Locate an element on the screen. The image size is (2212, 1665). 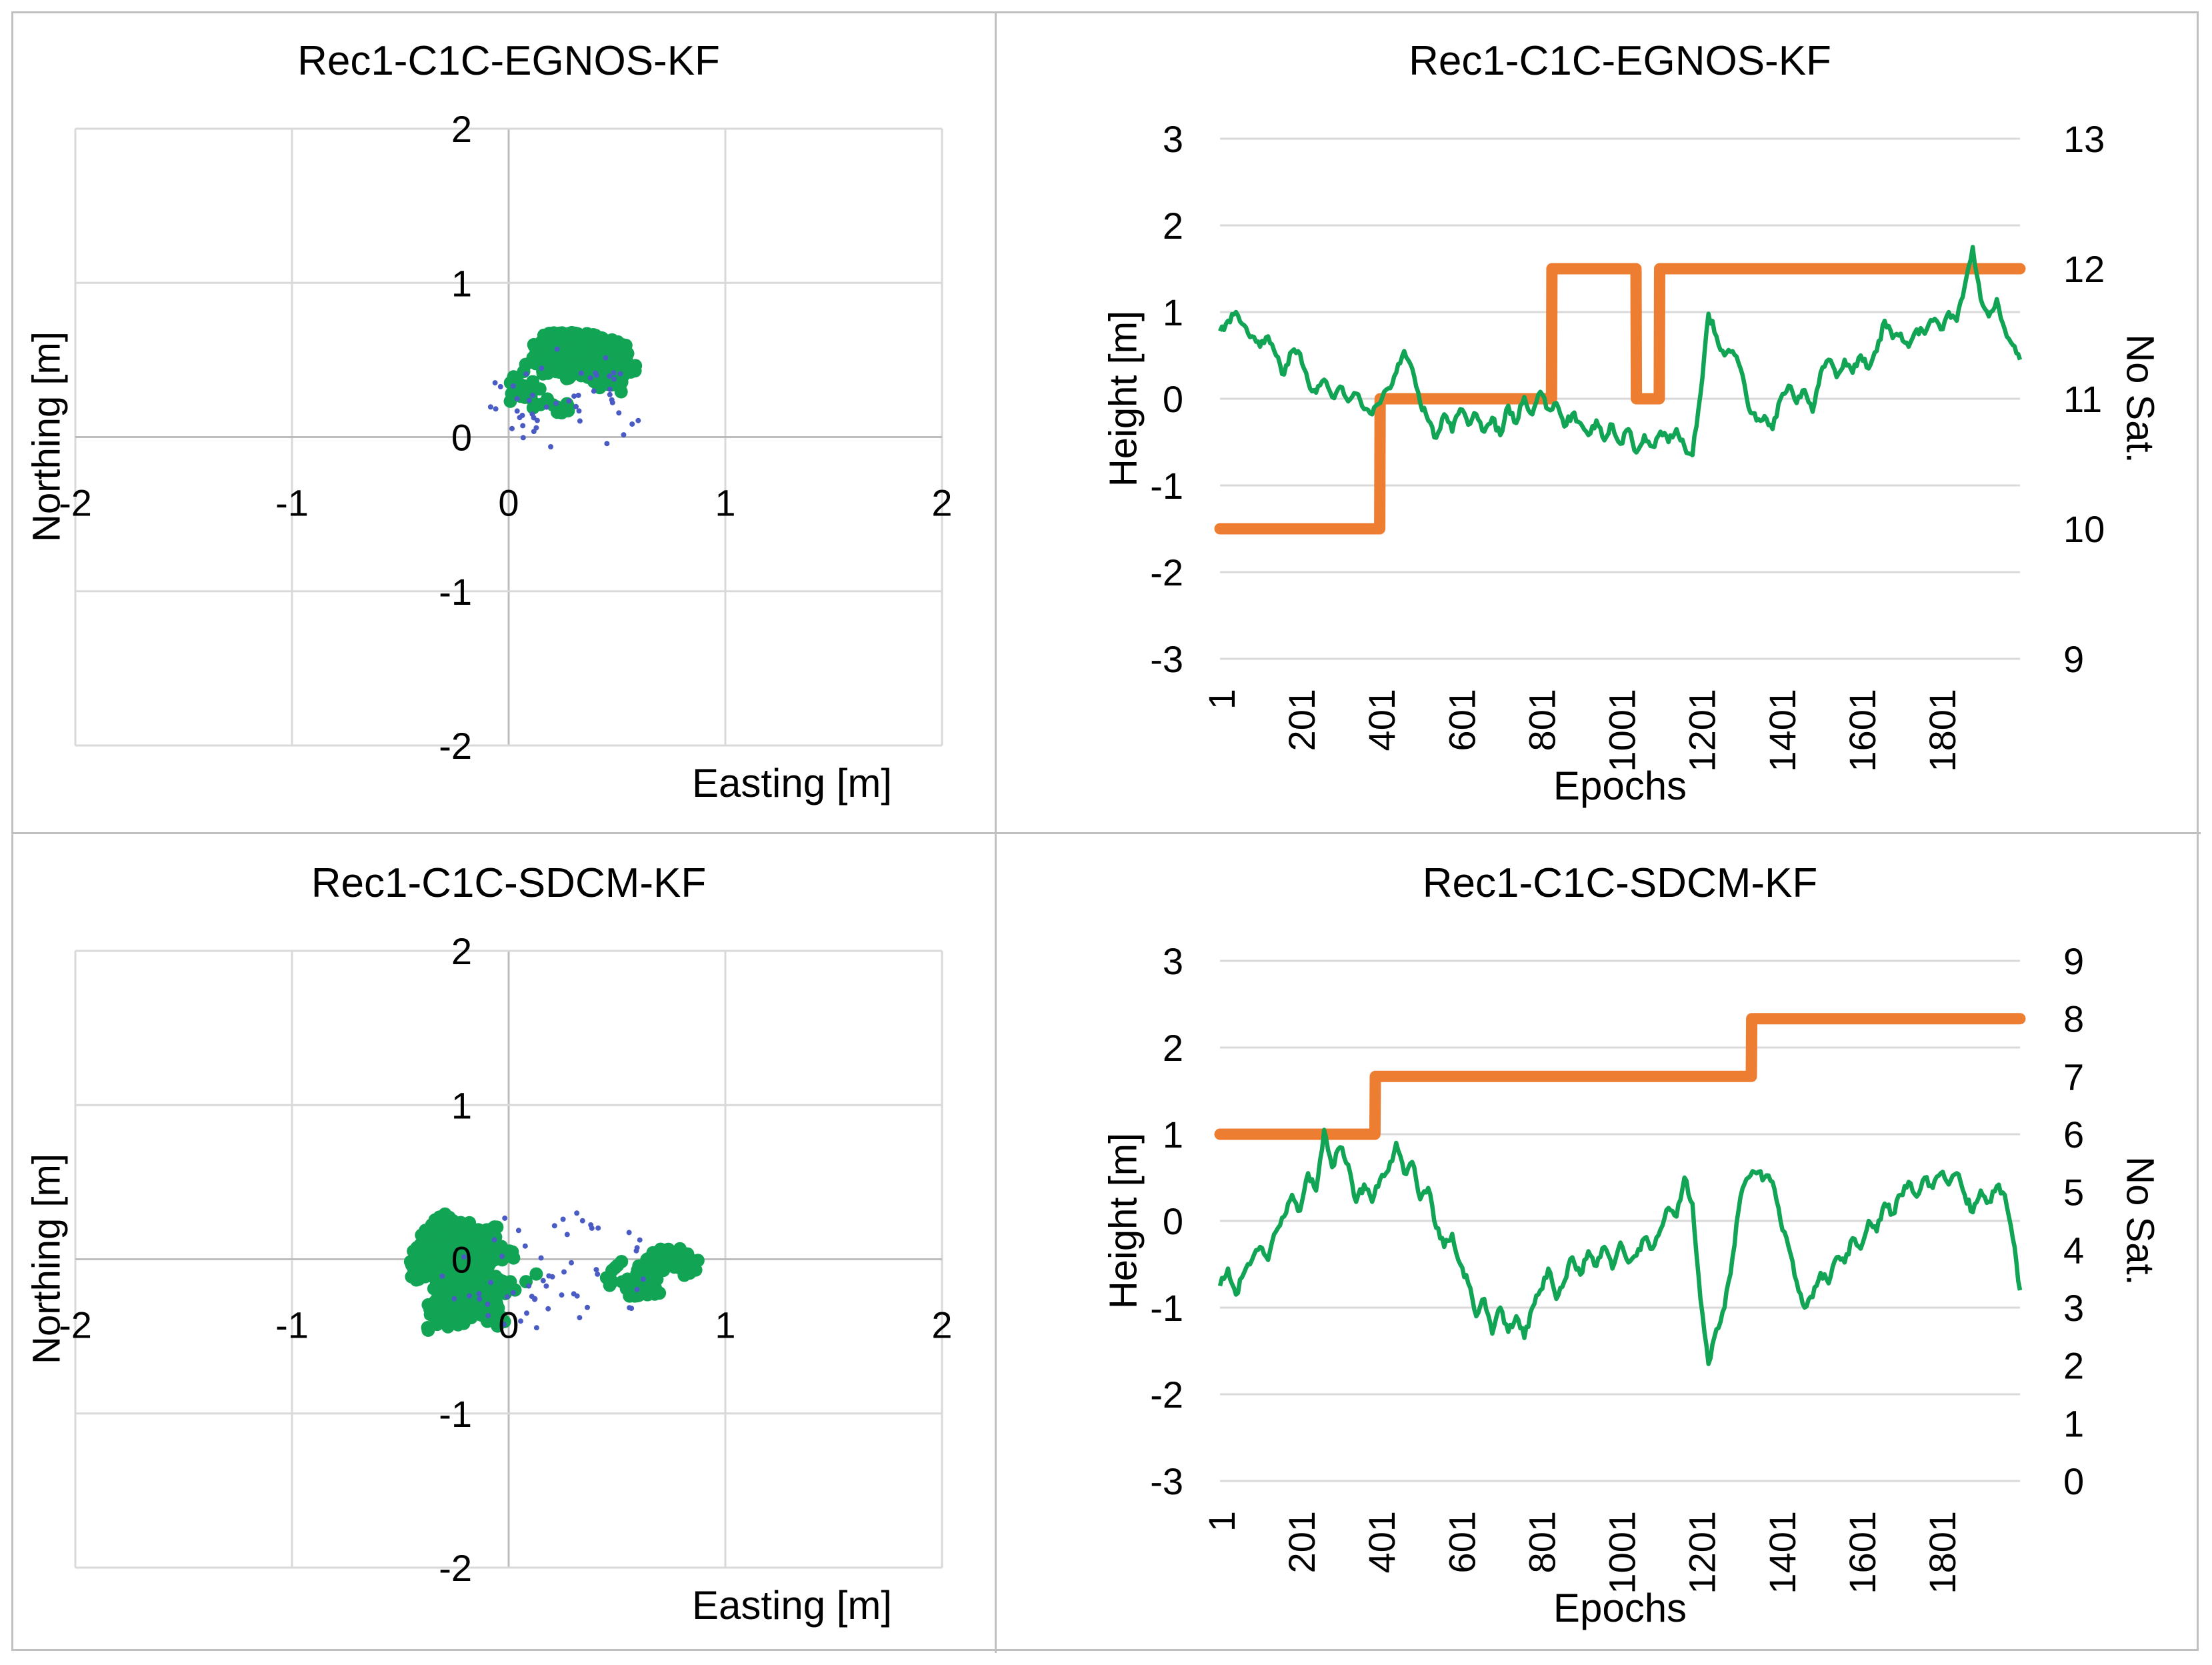
horizontal-divider is located at coordinates (1106, 833).